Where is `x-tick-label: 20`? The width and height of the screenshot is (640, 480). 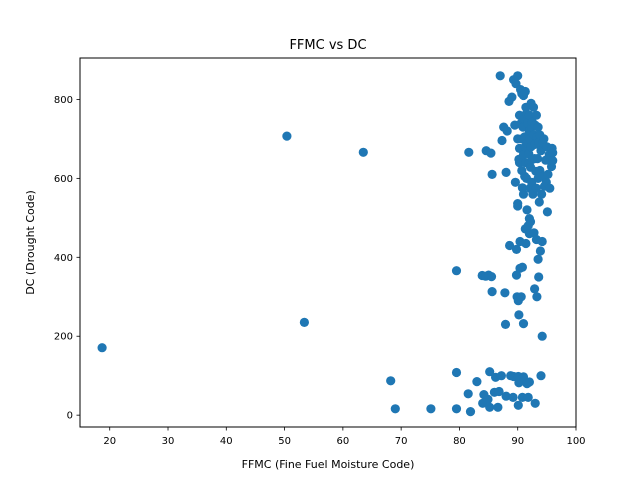
x-tick-label: 20 is located at coordinates (109, 441).